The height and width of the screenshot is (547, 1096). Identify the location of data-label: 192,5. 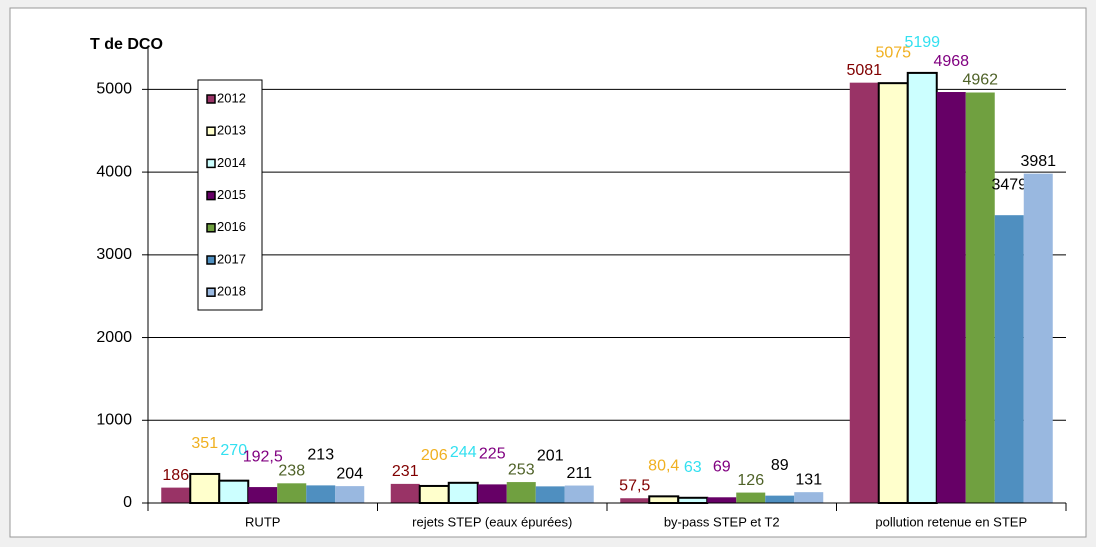
(263, 456).